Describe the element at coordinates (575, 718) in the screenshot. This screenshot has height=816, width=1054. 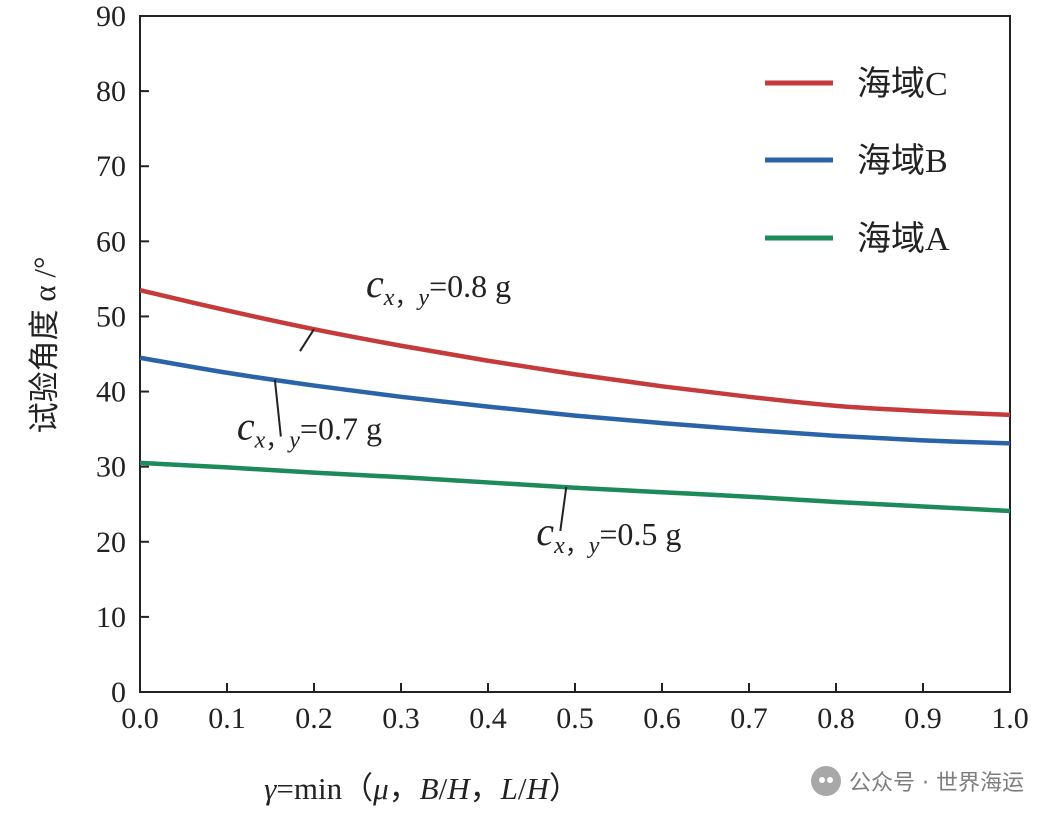
I see `x-tick-label: 0.5` at that location.